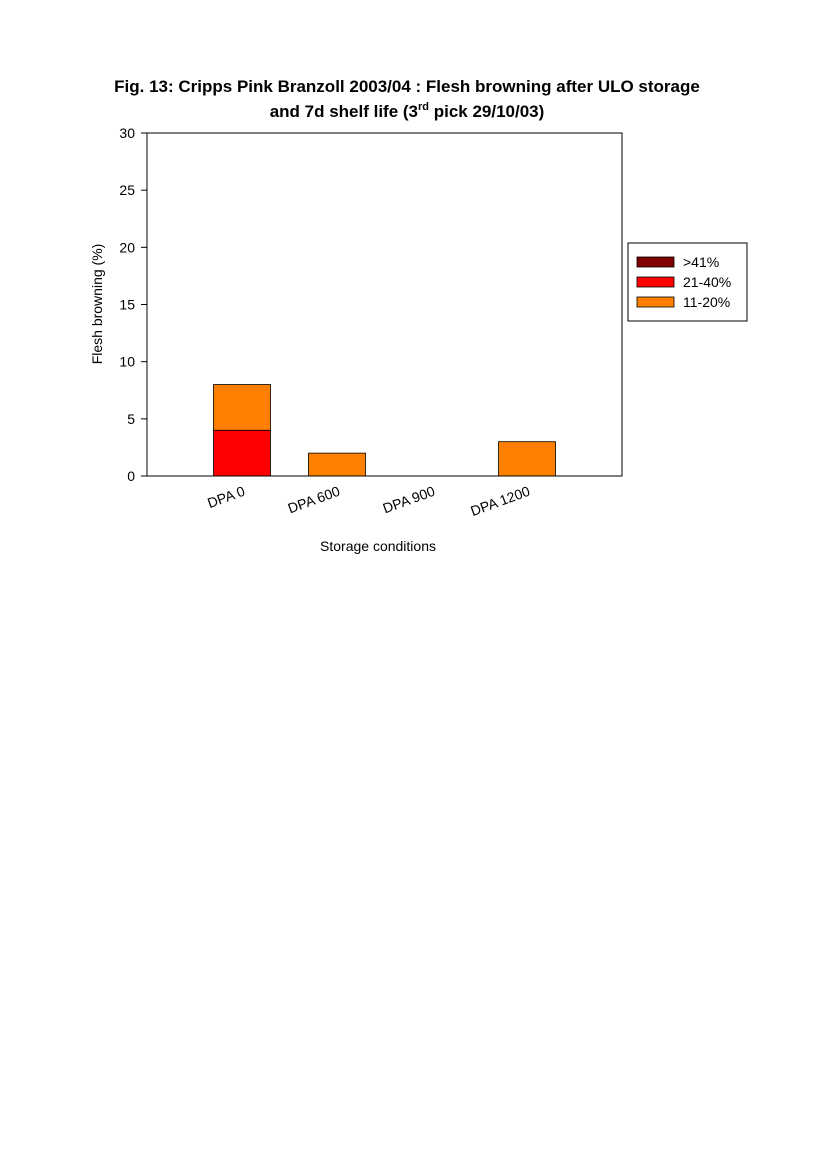  I want to click on y-tick-label: 5, so click(131, 419).